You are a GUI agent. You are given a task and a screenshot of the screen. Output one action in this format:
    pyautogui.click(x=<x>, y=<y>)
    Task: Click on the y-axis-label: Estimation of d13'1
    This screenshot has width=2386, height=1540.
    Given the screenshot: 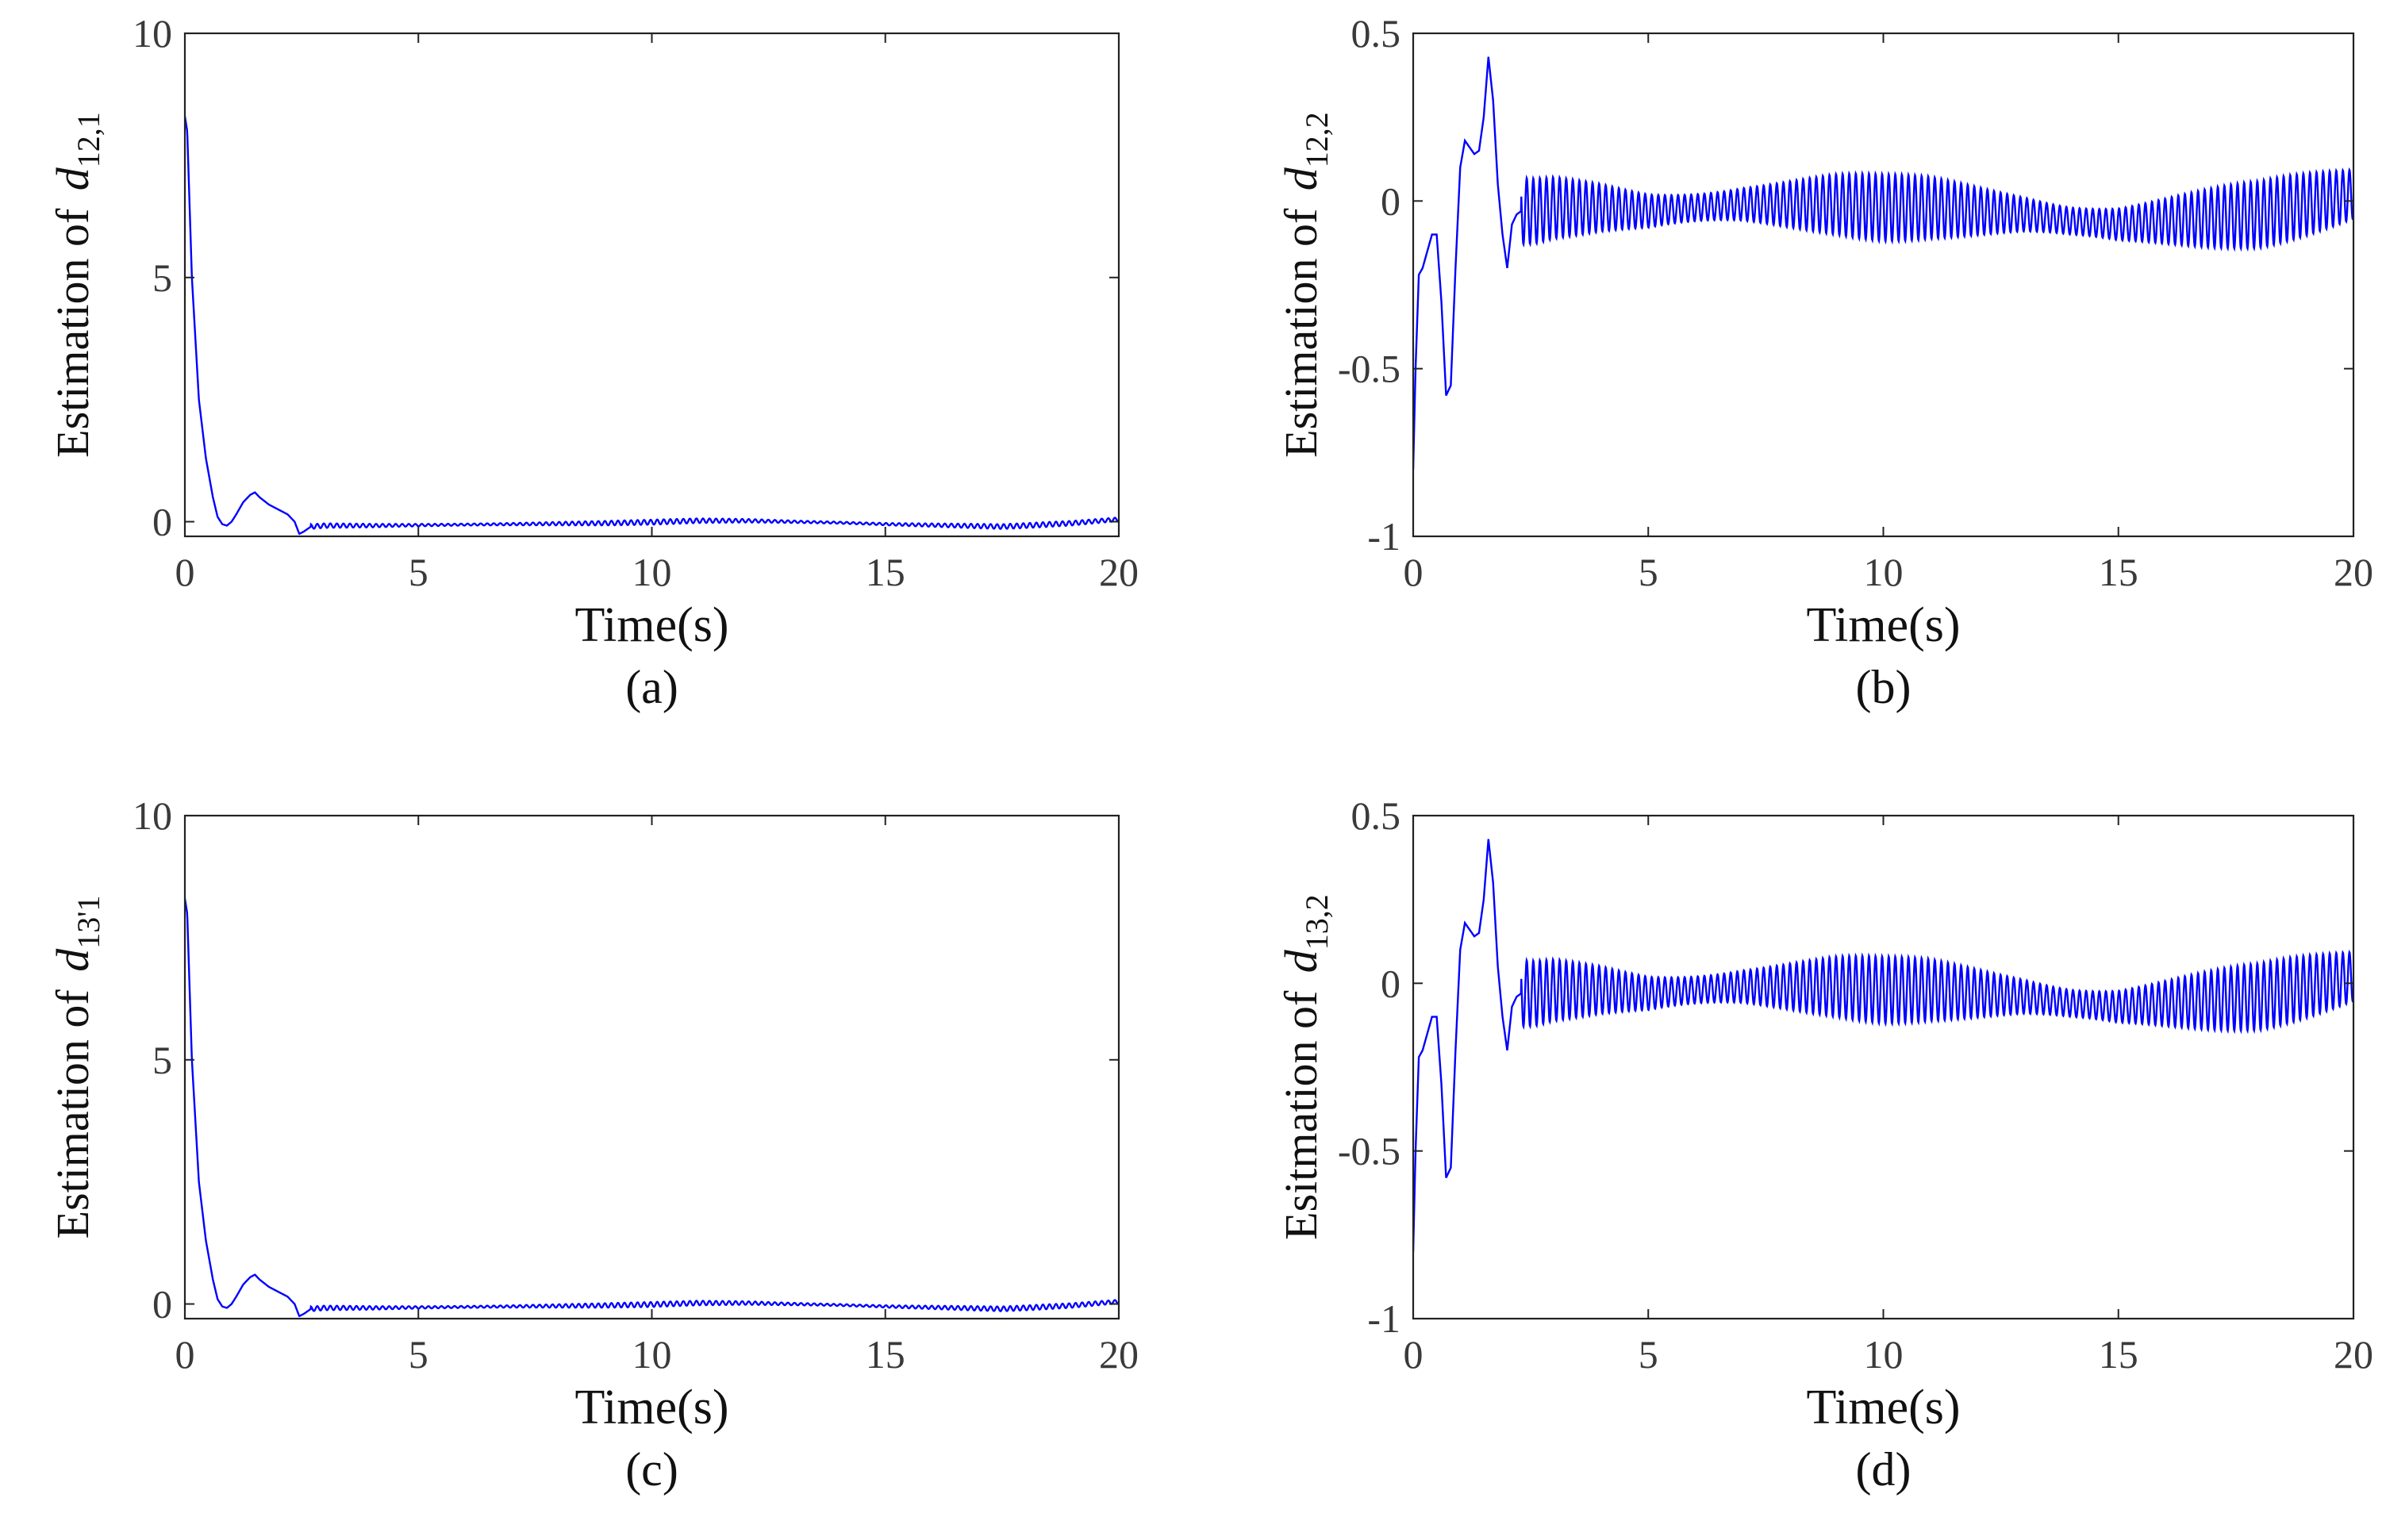 What is the action you would take?
    pyautogui.click(x=77, y=1067)
    